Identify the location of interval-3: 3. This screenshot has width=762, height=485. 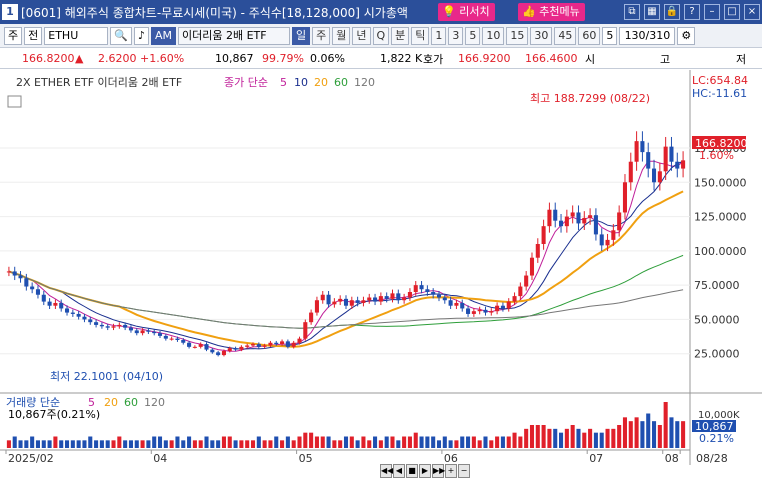
(456, 35).